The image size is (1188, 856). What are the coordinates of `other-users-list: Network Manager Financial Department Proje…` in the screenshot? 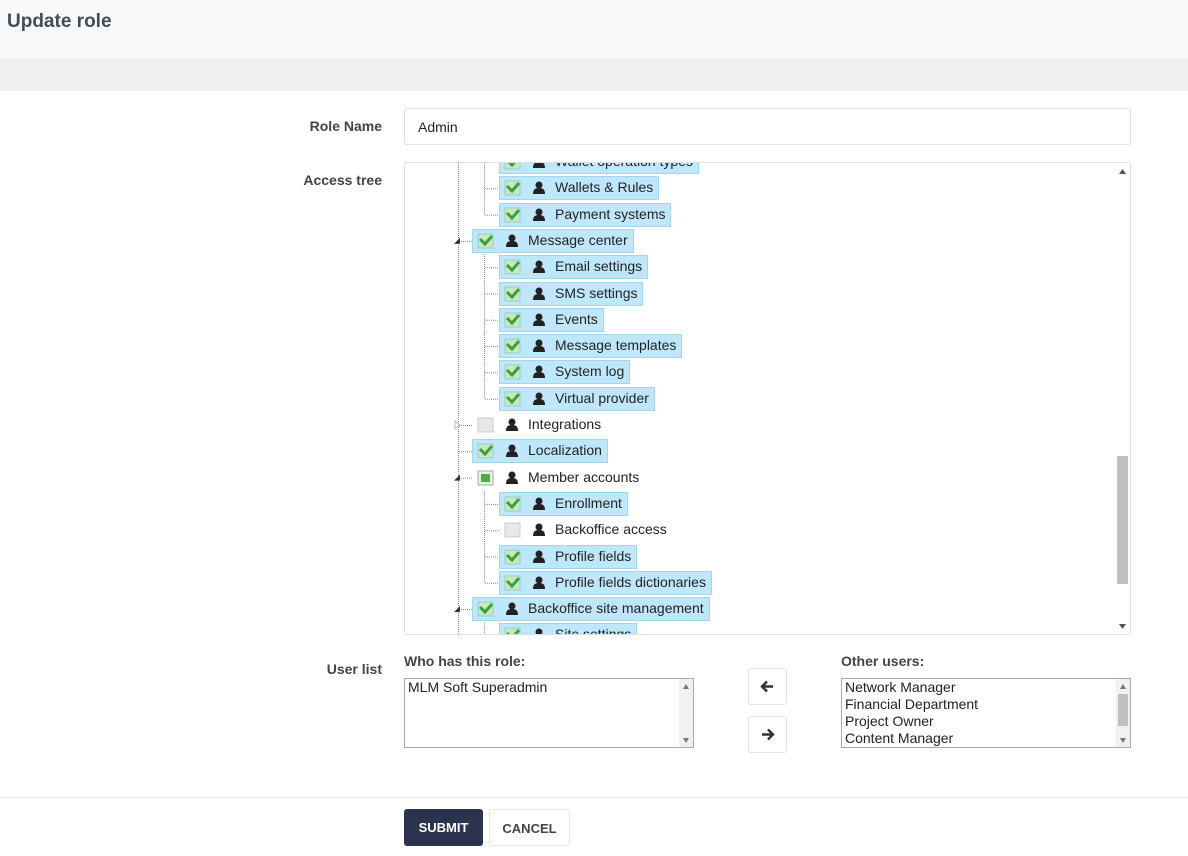 It's located at (986, 713).